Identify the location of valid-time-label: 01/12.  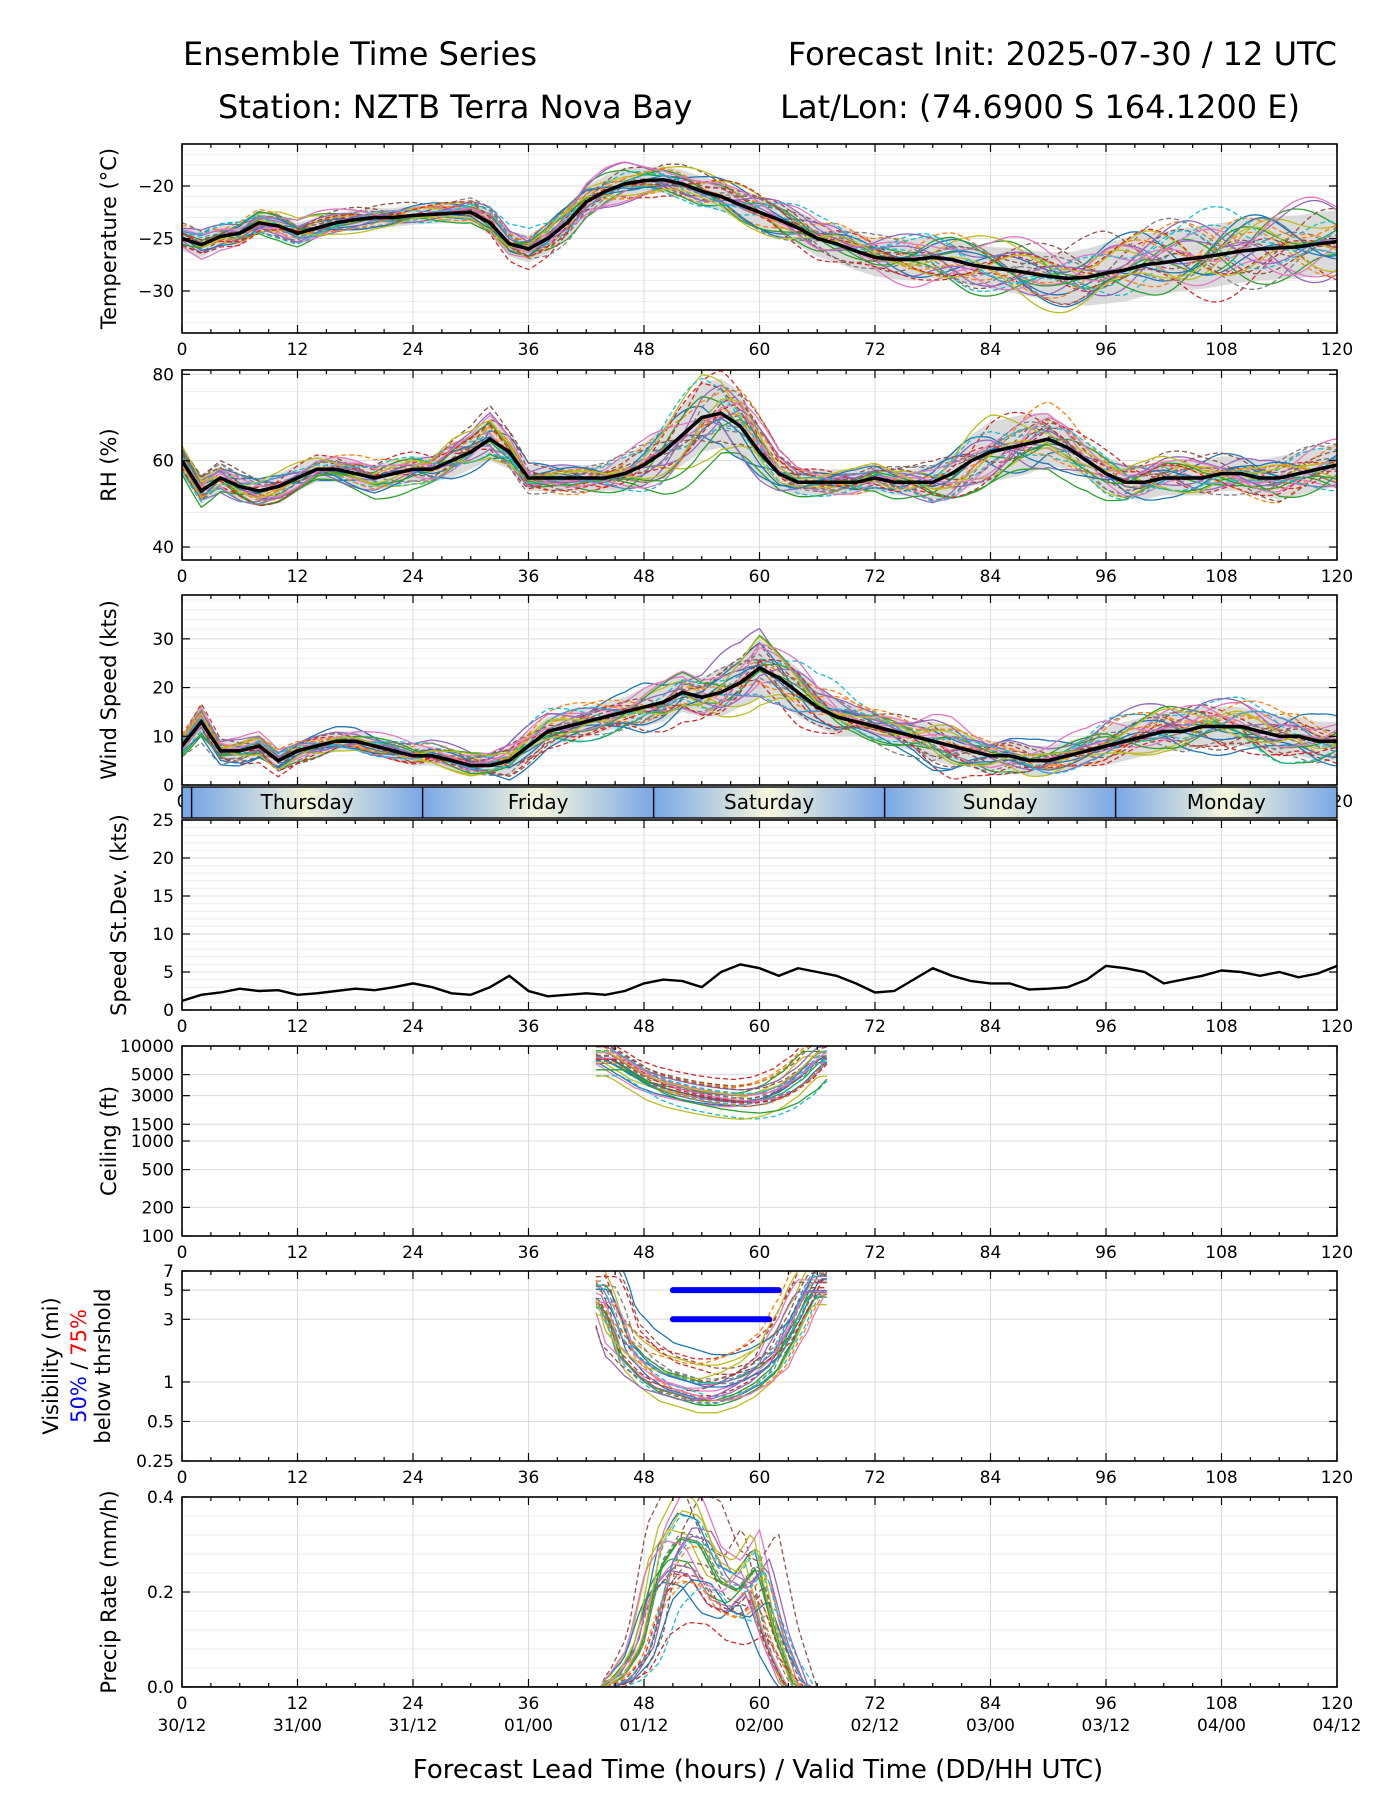
(644, 1726).